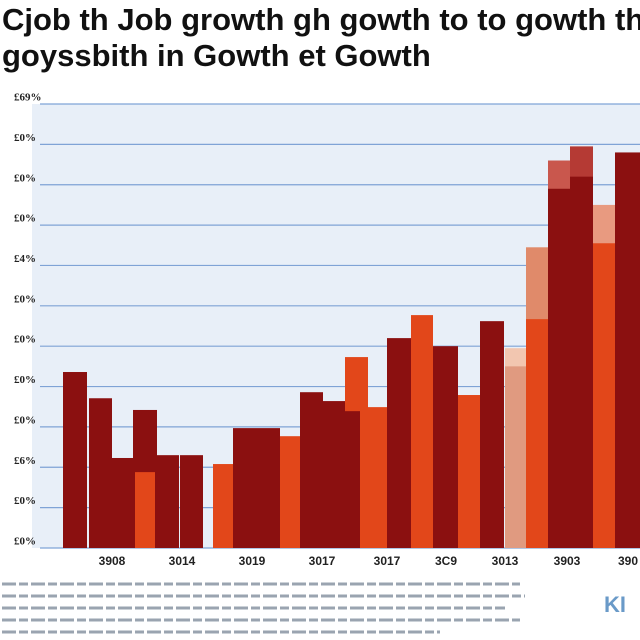  Describe the element at coordinates (263, 608) in the screenshot. I see `footer-lines` at that location.